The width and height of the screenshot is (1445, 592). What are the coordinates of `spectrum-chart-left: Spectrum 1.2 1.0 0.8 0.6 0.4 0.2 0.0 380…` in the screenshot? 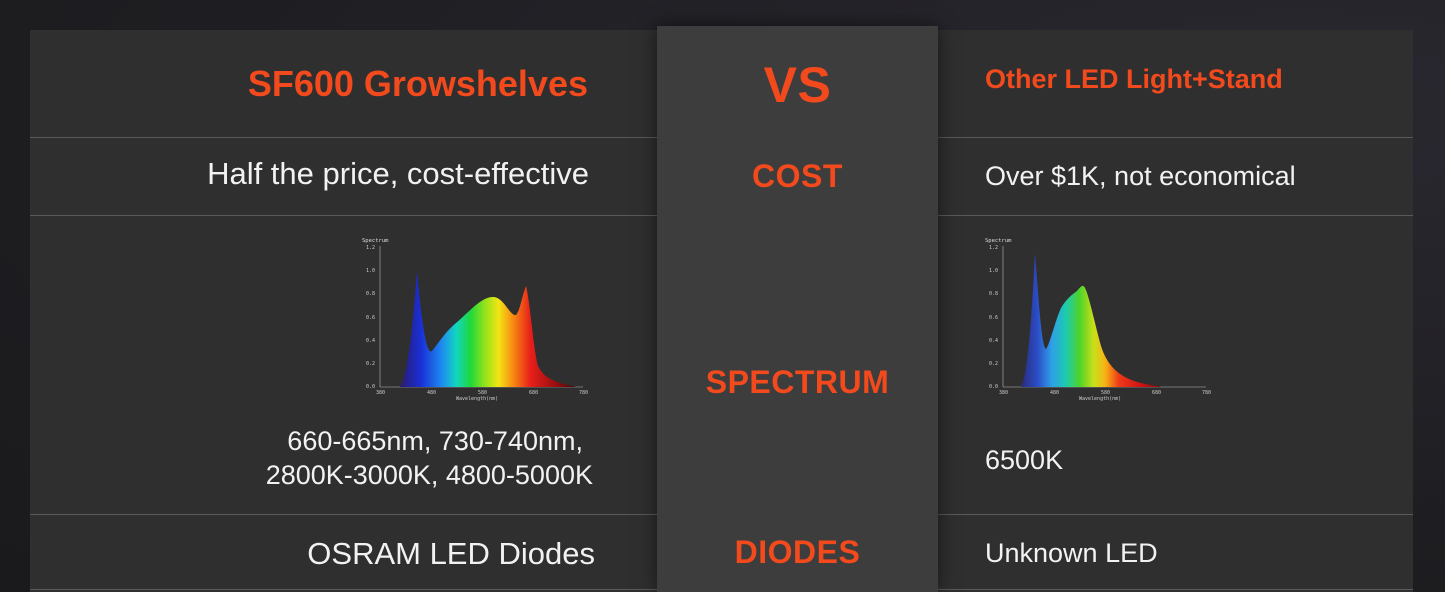 It's located at (479, 323).